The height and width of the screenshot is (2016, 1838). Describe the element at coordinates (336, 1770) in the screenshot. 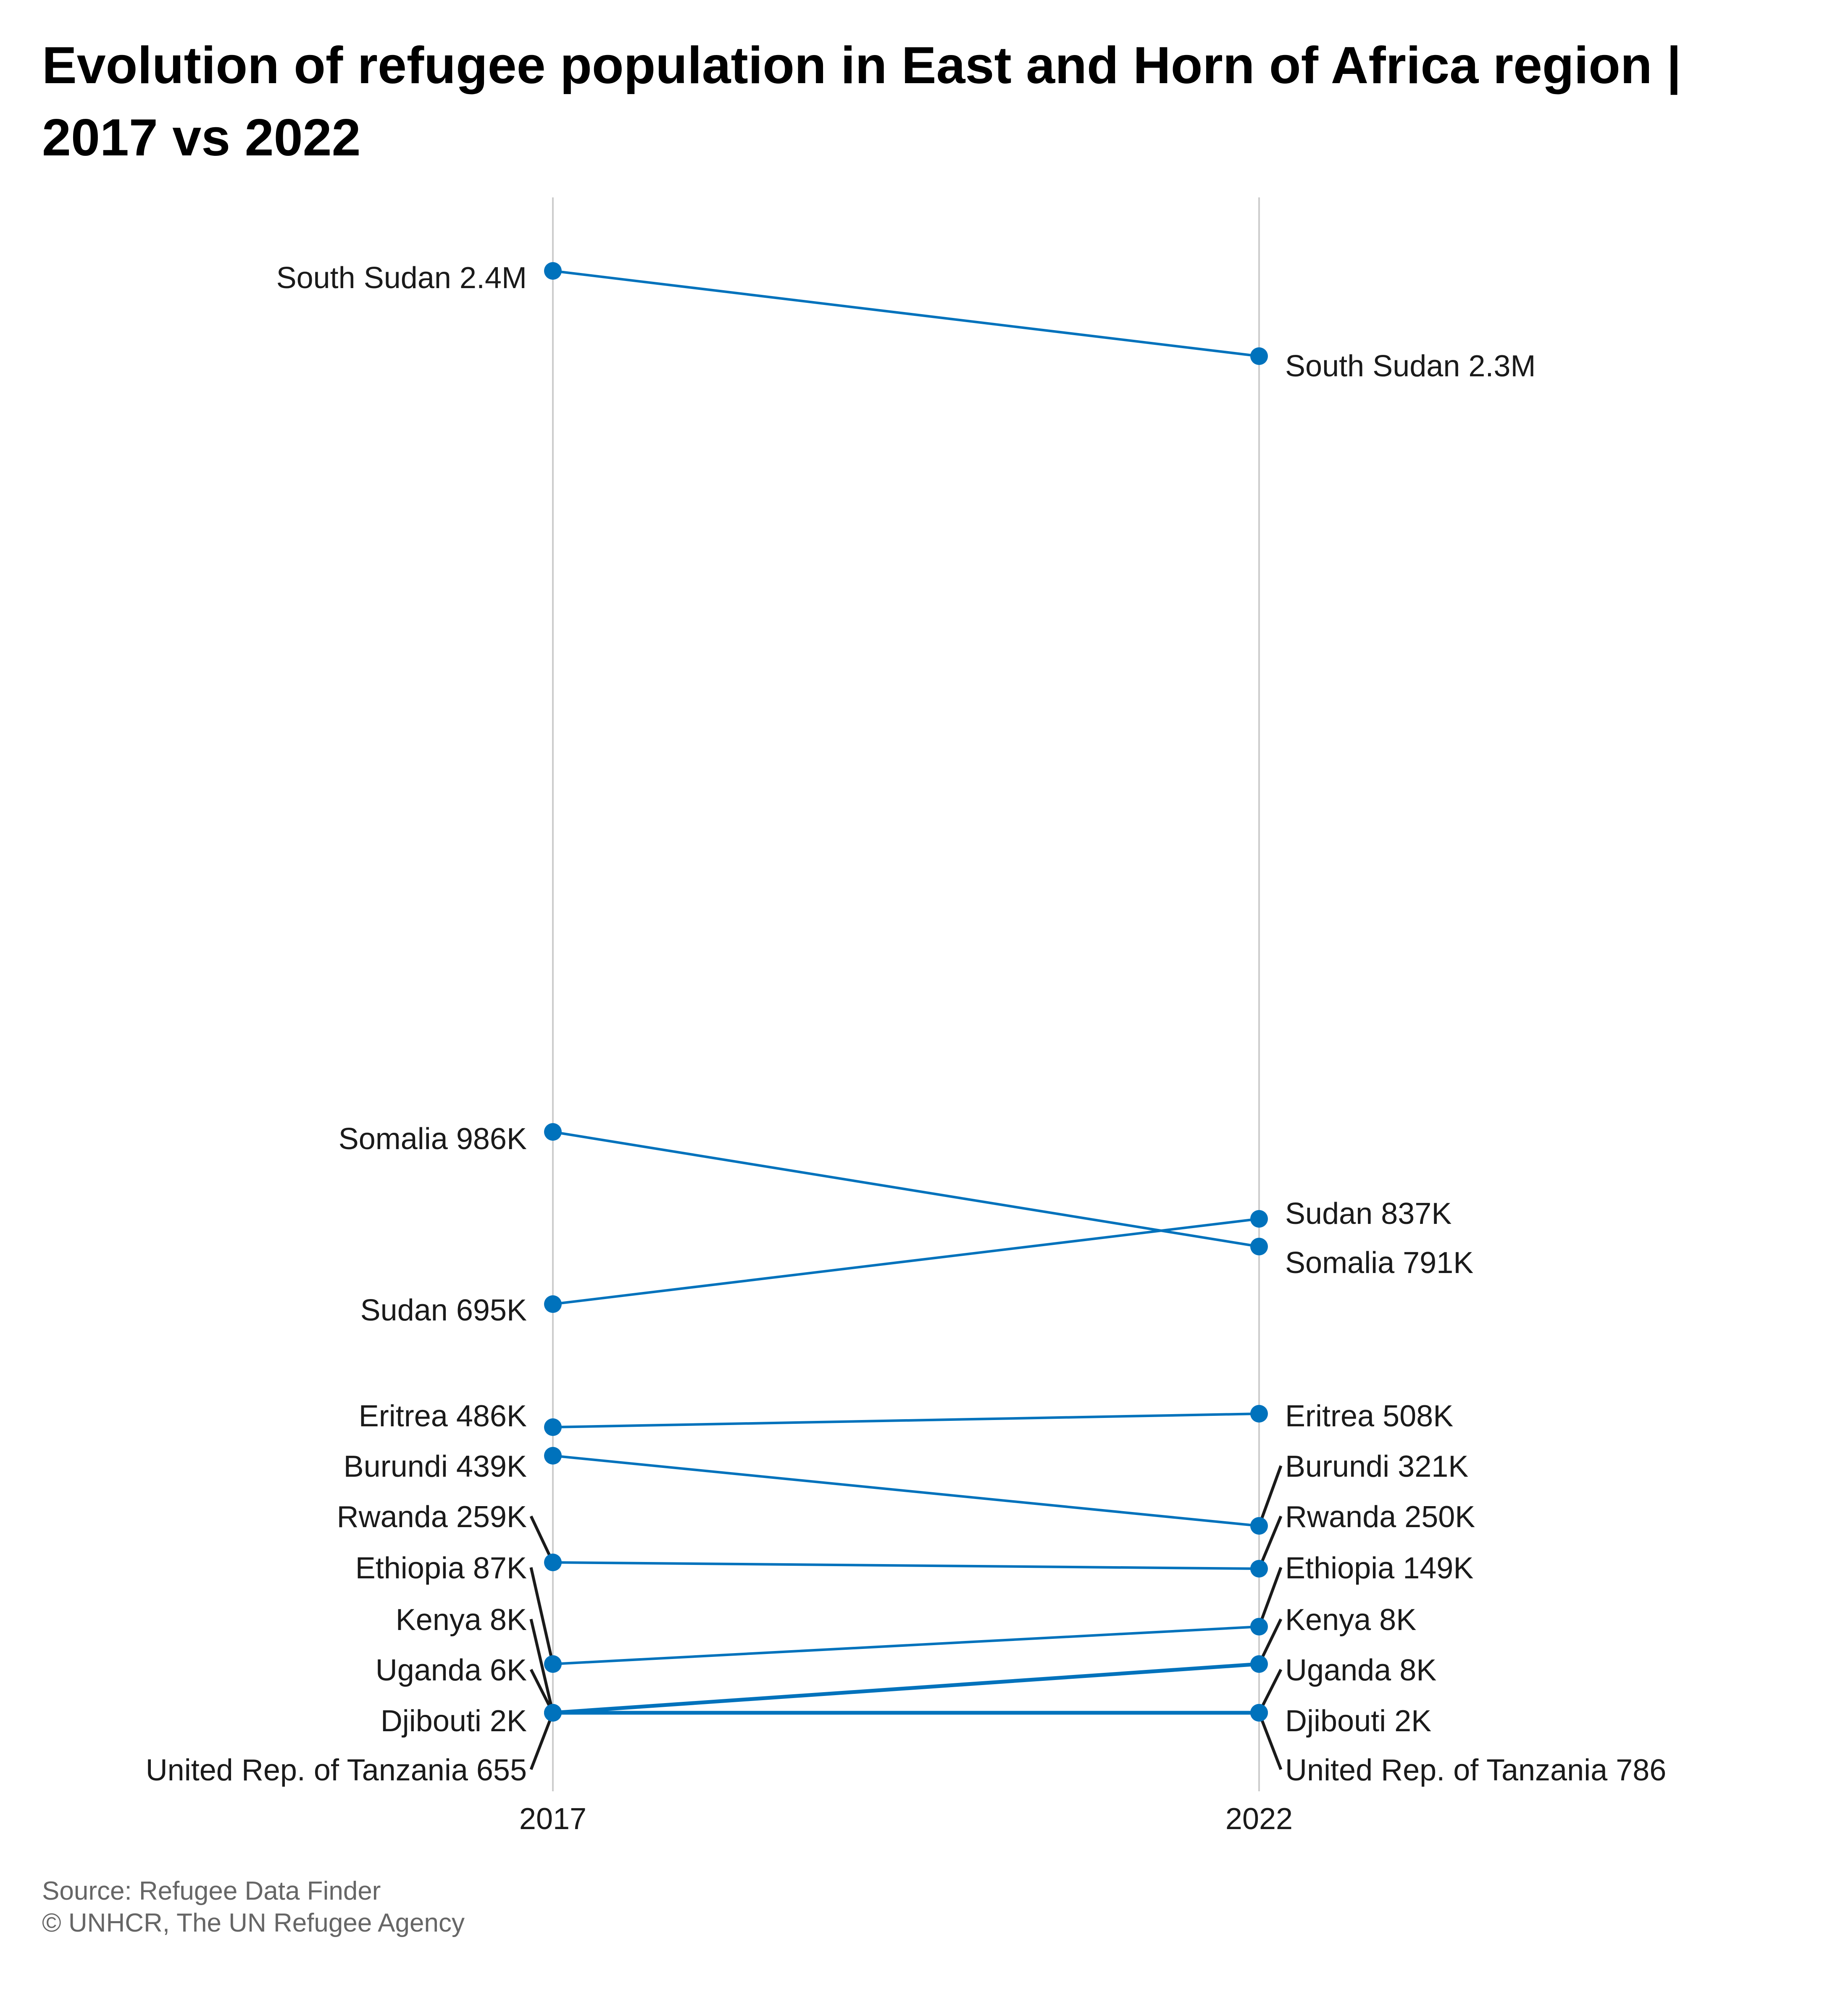

I see `data-label: United Rep. of Tanzania 655` at that location.